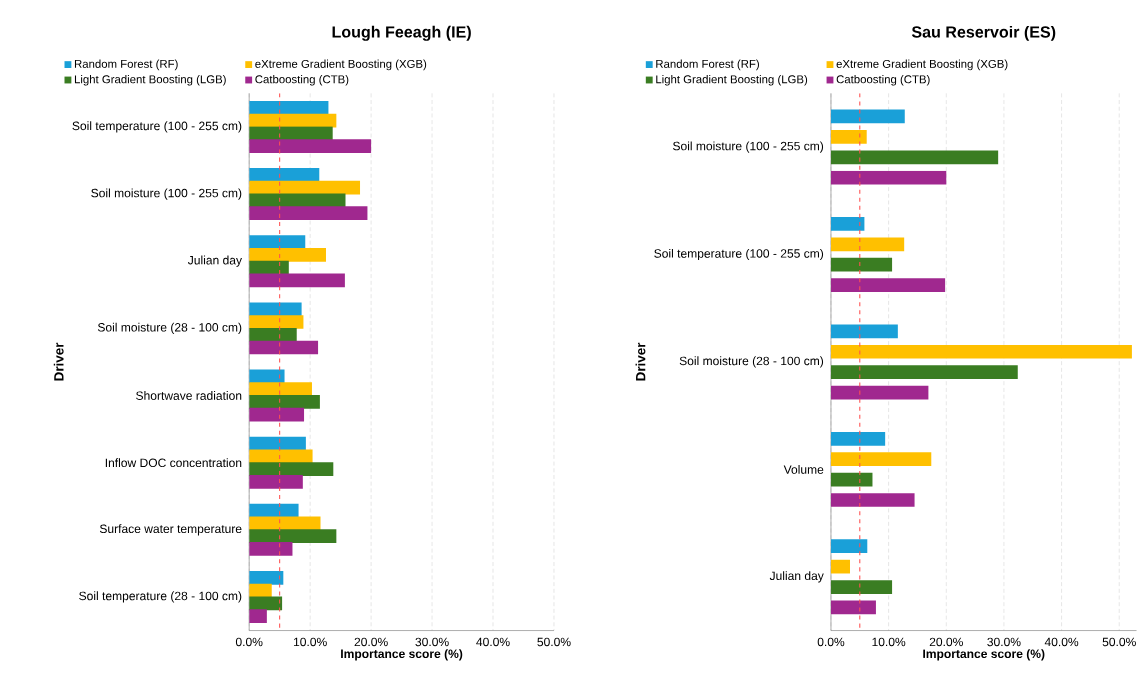 The image size is (1143, 678). Describe the element at coordinates (173, 463) in the screenshot. I see `y-tick-label: Inflow DOC concentration` at that location.